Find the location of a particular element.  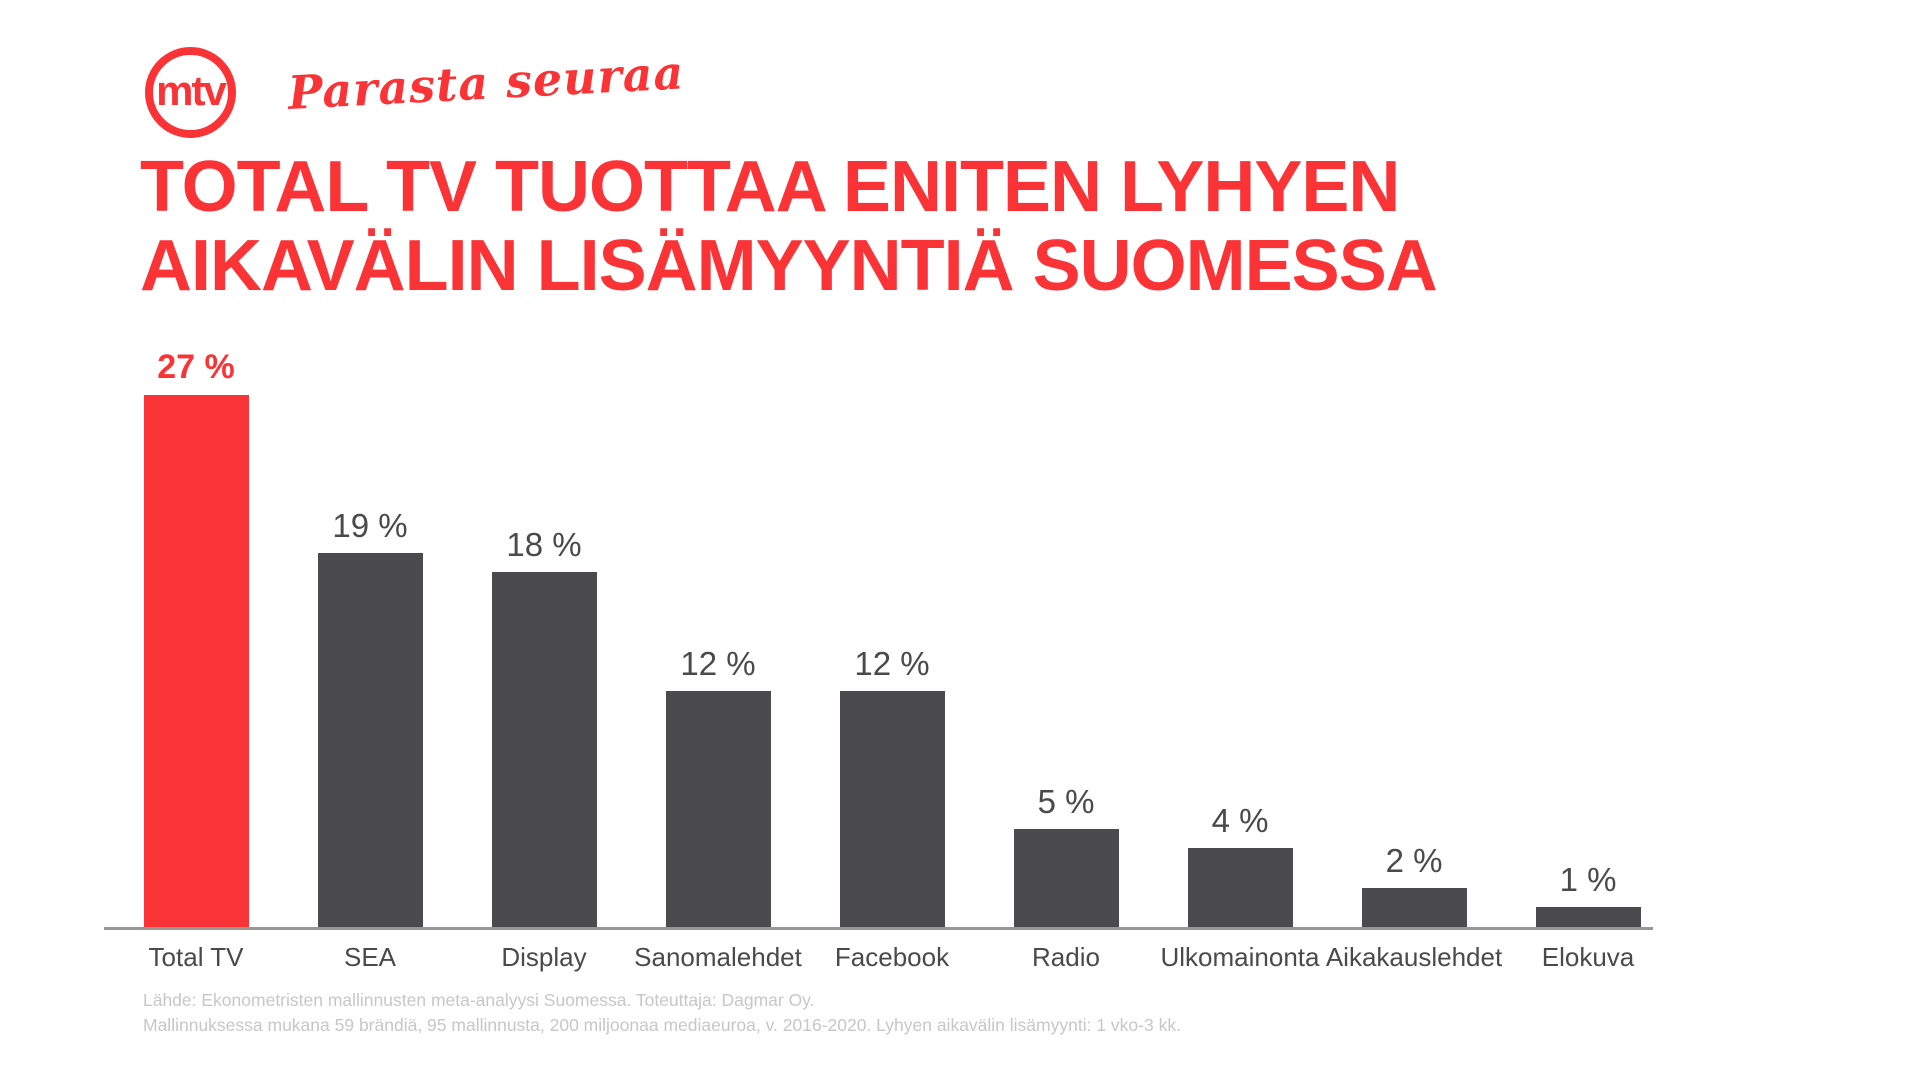

bar-category-label: Total TV is located at coordinates (196, 957).